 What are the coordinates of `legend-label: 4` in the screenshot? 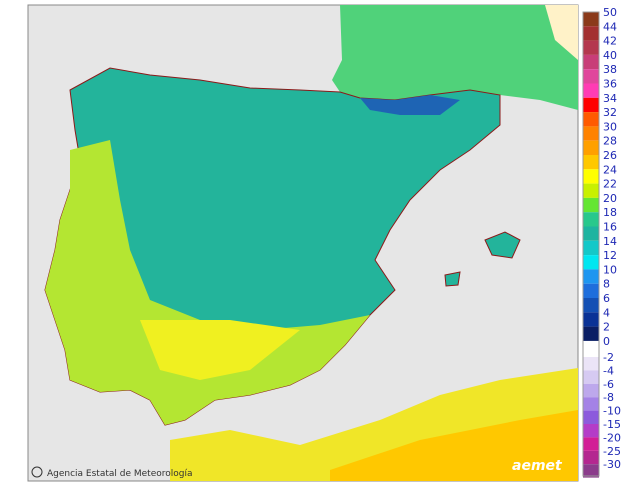 It's located at (606, 312).